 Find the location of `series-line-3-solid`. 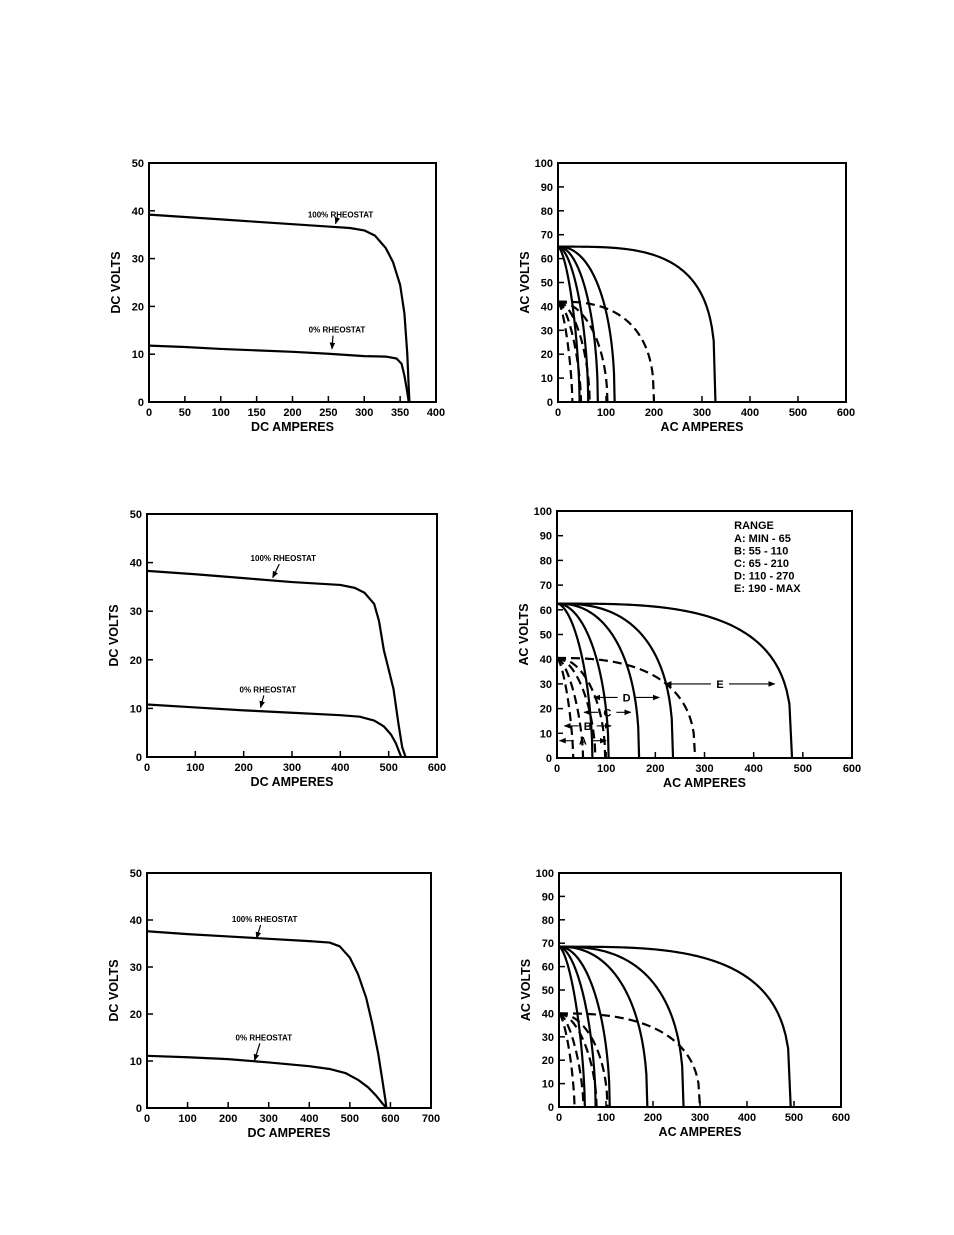

series-line-3-solid is located at coordinates (598, 680).